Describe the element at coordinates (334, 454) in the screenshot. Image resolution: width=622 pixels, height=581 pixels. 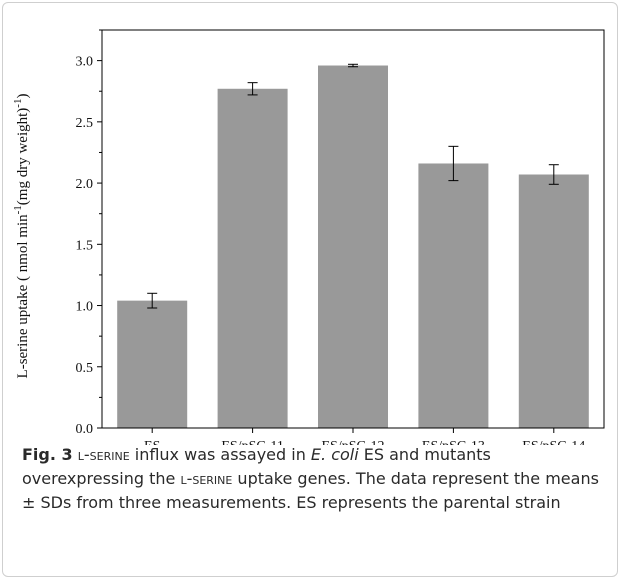
I see `caption-species: E. coli` at that location.